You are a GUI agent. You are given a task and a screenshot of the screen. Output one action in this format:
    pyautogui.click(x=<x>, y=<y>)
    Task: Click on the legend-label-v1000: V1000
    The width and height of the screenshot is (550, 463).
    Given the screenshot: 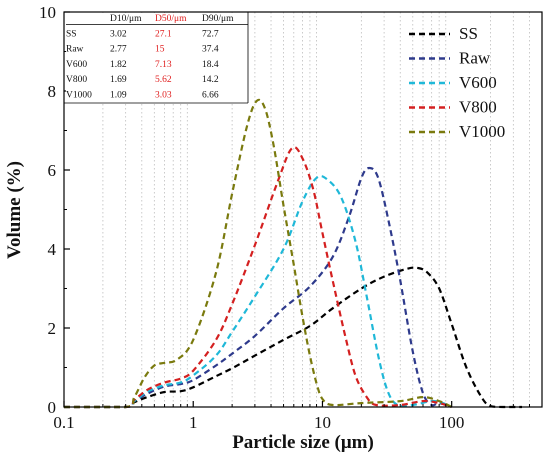 What is the action you would take?
    pyautogui.click(x=482, y=131)
    